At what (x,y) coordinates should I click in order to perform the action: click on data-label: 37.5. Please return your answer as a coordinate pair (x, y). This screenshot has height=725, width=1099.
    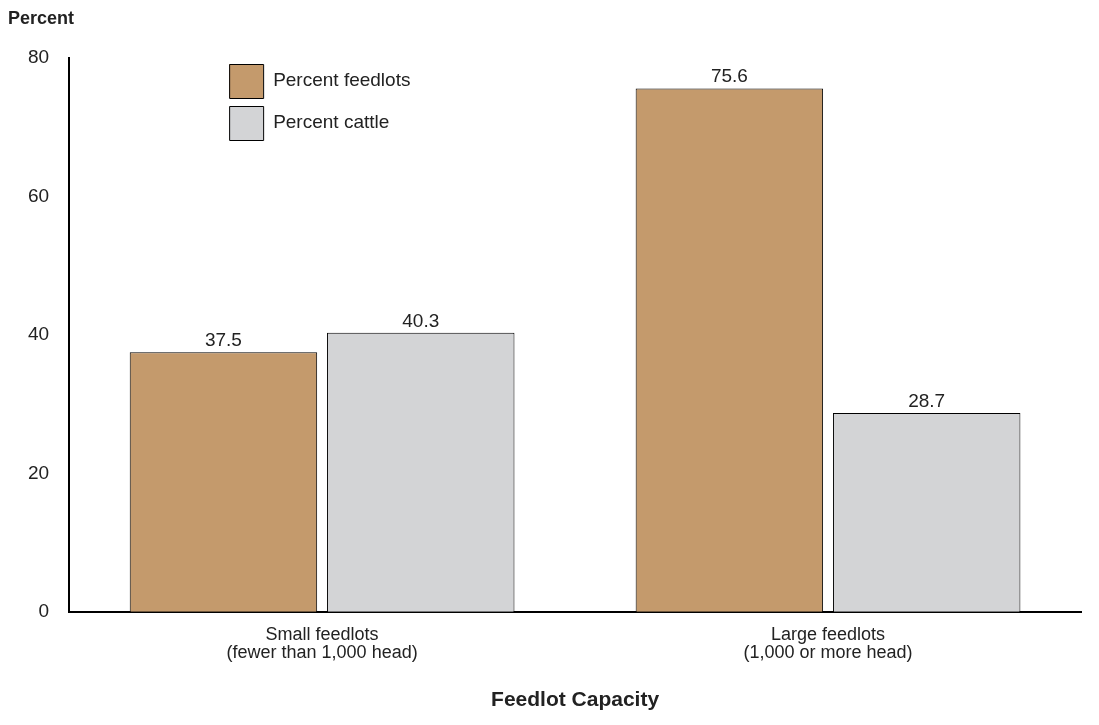
    Looking at the image, I should click on (223, 339).